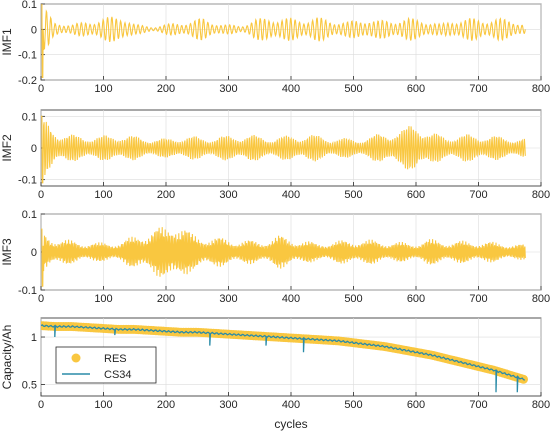 Image resolution: width=550 pixels, height=434 pixels. What do you see at coordinates (29, 386) in the screenshot?
I see `y-tick-label: 0.5` at bounding box center [29, 386].